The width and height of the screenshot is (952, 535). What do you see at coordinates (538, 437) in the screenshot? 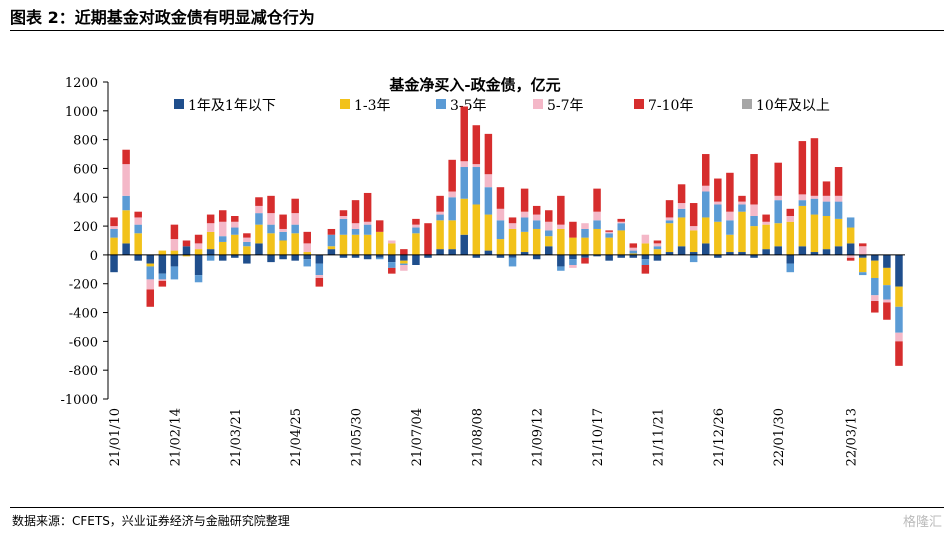
I see `x-tick-label: 21/09/12` at bounding box center [538, 437].